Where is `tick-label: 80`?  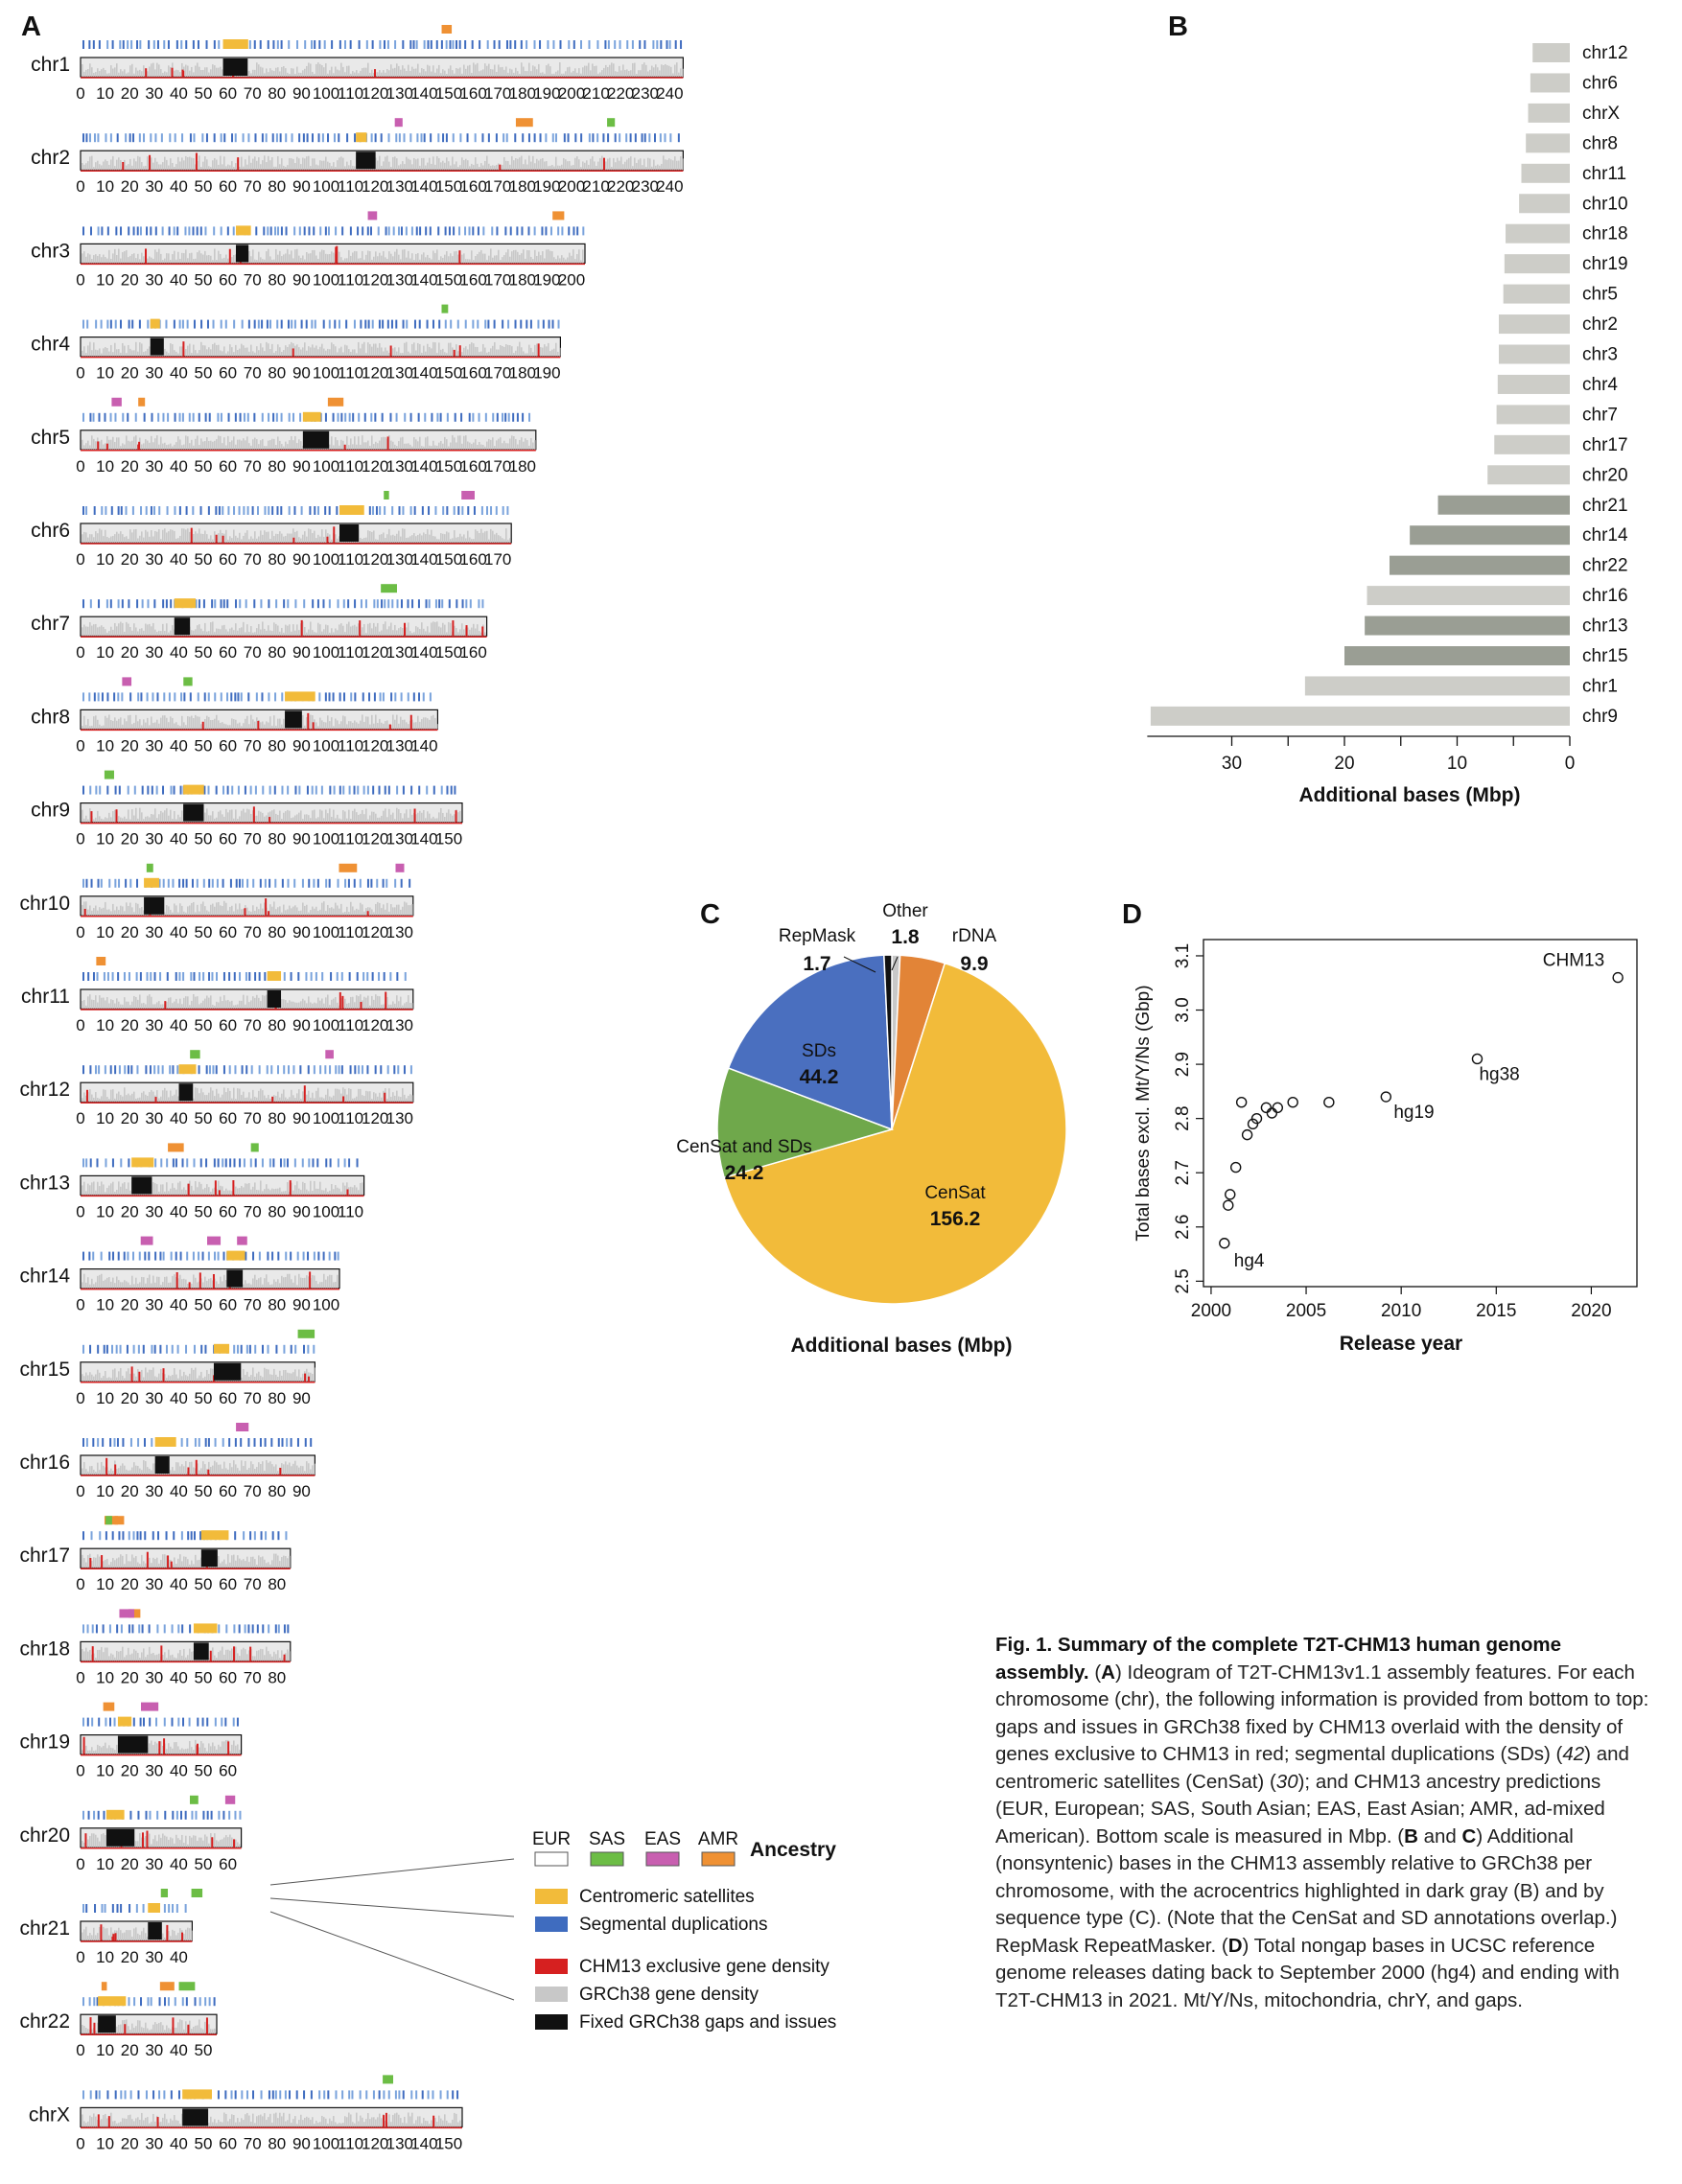 tick-label: 80 is located at coordinates (277, 279).